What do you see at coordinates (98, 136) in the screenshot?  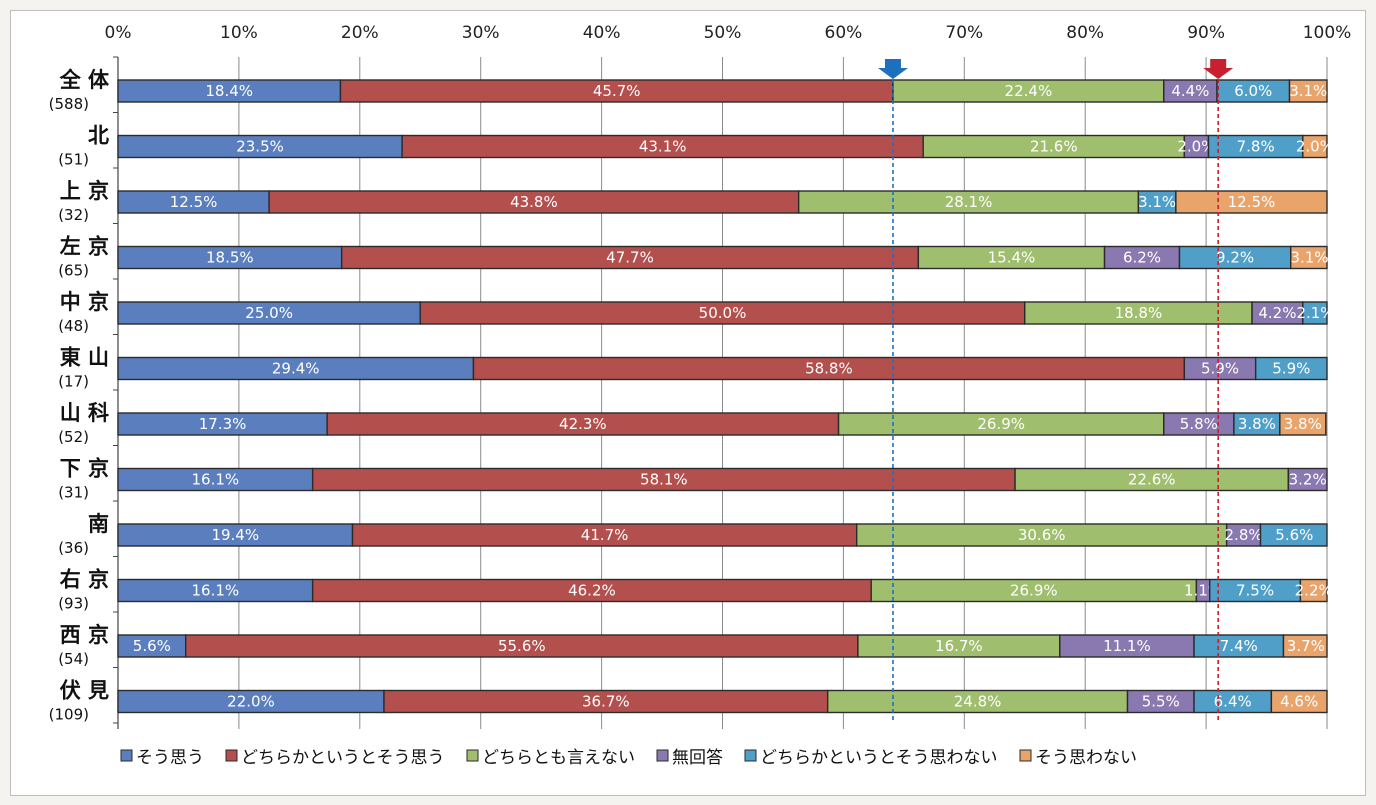 I see `category-label: 北` at bounding box center [98, 136].